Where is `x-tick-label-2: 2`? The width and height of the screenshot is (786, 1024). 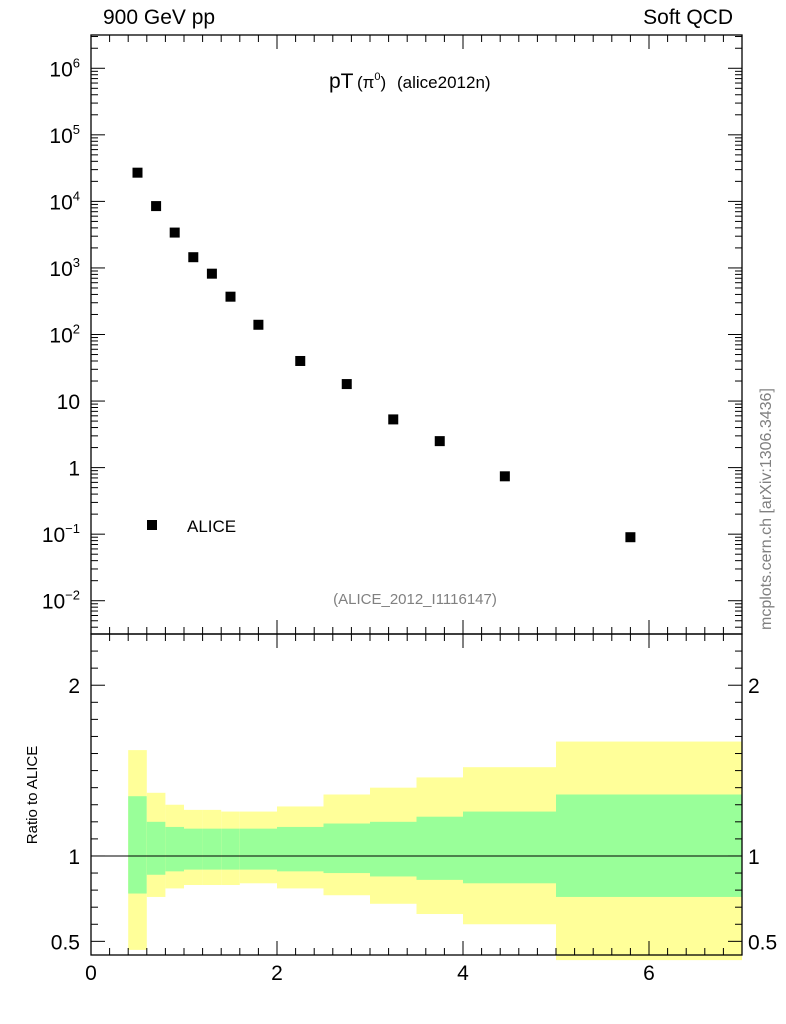
x-tick-label-2: 2 is located at coordinates (277, 973).